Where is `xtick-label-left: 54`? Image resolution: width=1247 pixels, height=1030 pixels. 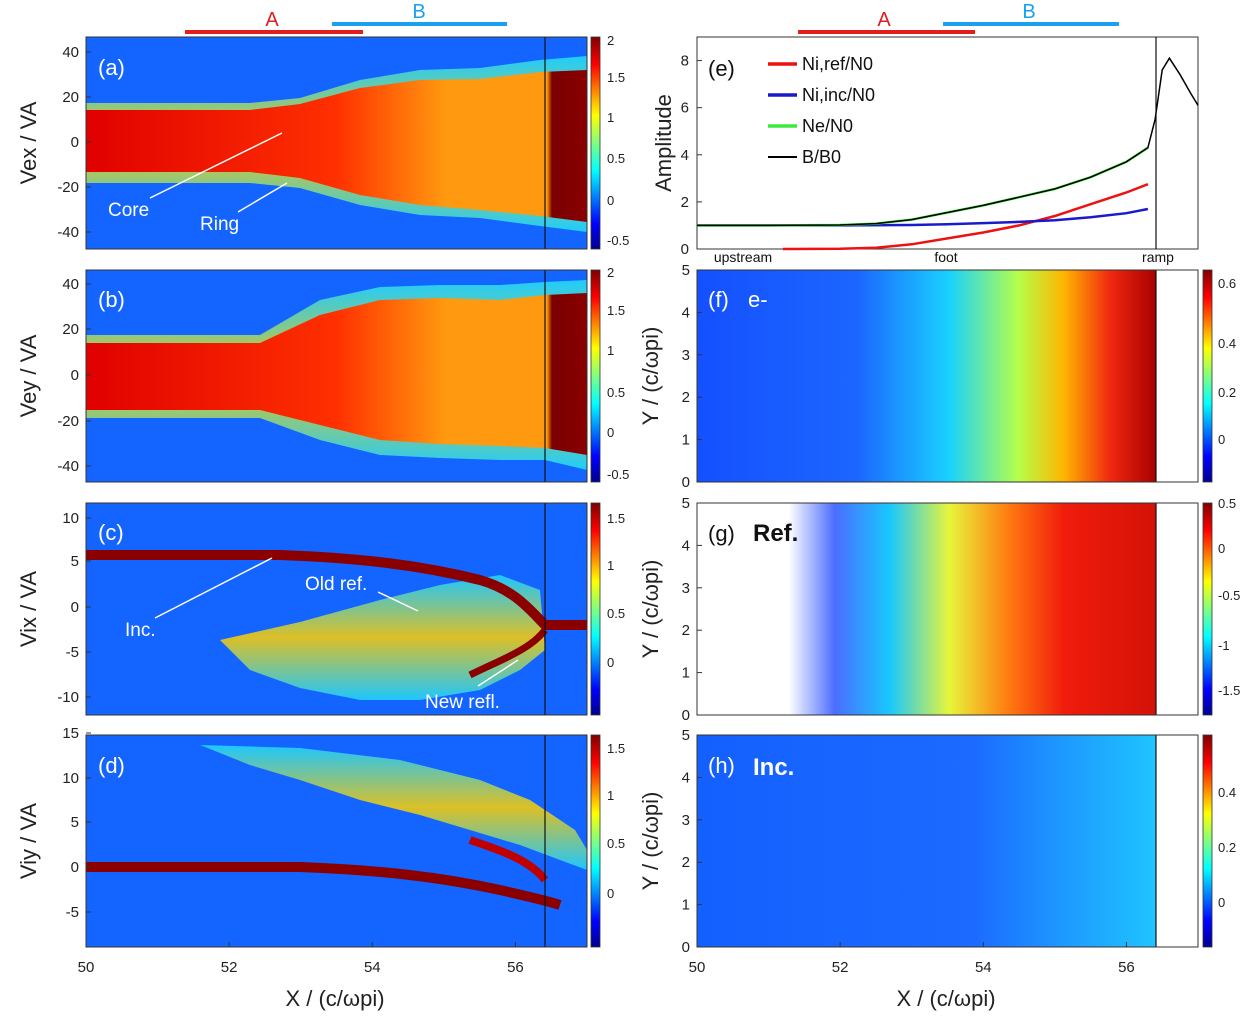 xtick-label-left: 54 is located at coordinates (372, 967).